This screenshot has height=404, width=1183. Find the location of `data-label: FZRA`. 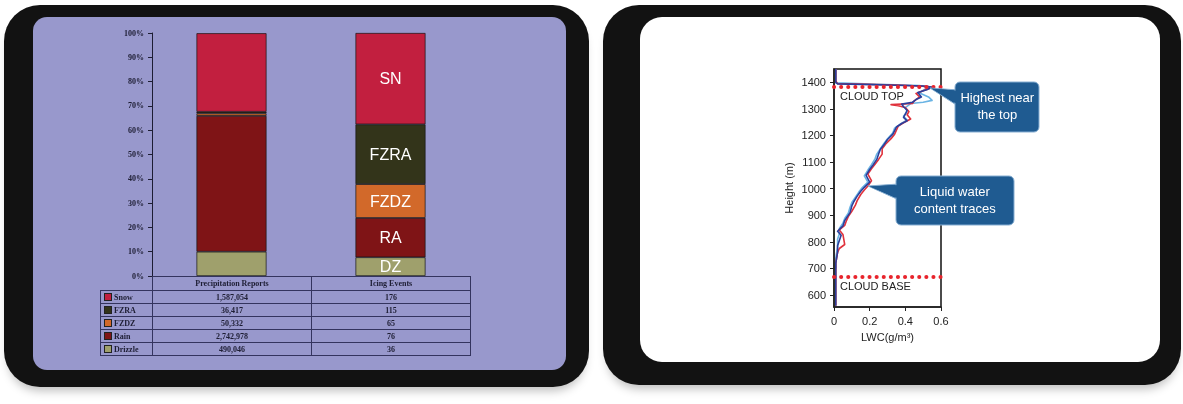

data-label: FZRA is located at coordinates (390, 154).